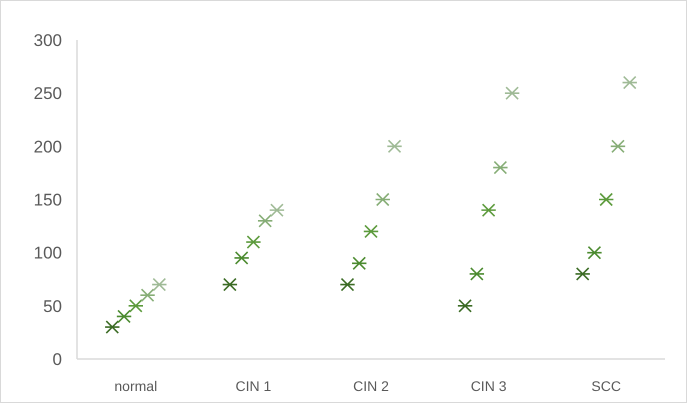  I want to click on y-tick-label: 250, so click(48, 94).